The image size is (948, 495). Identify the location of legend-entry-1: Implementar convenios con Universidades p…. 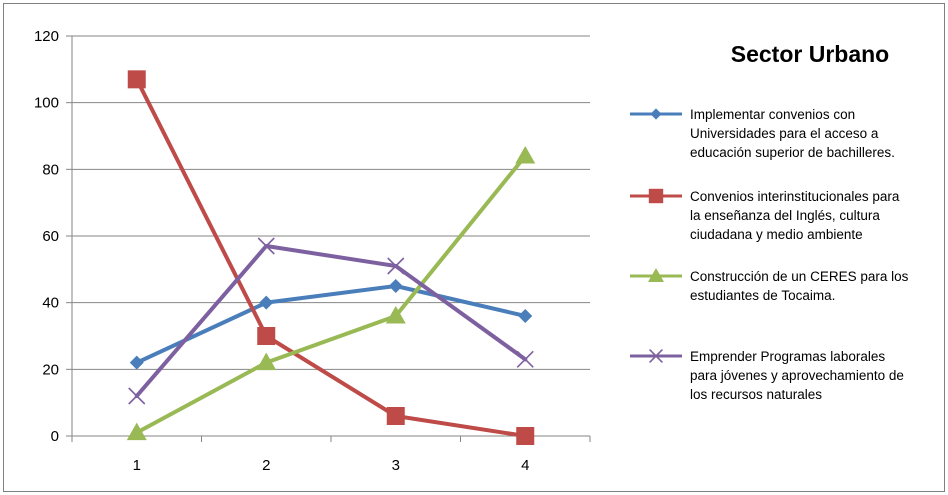
(762, 133).